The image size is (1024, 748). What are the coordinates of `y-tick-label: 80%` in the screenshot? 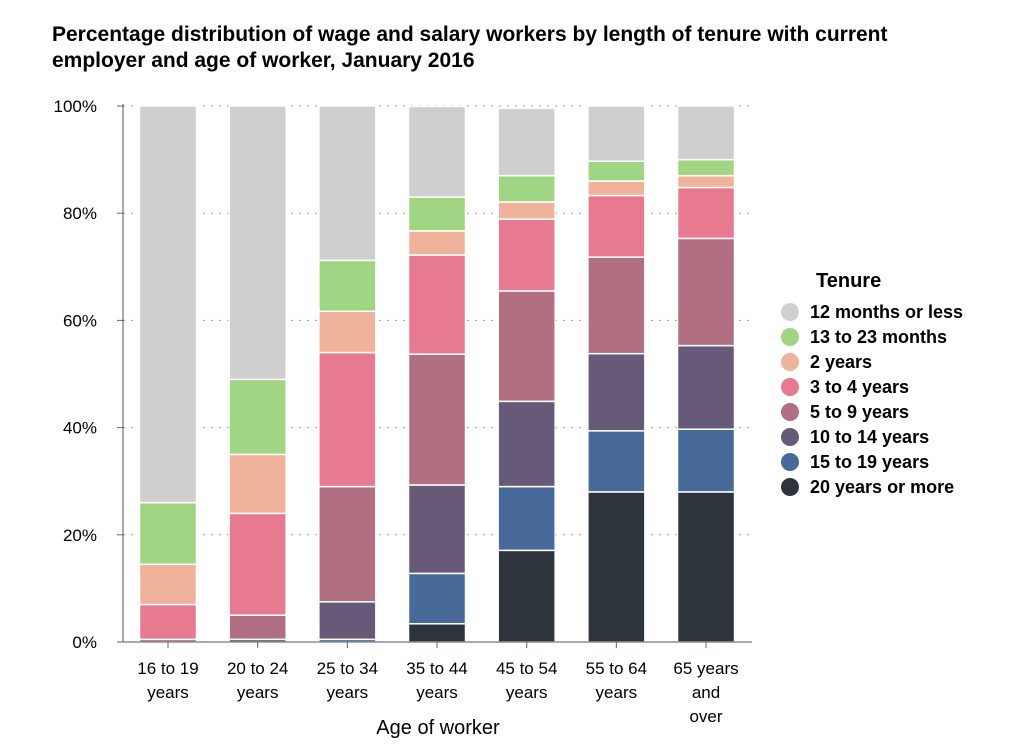 It's located at (80, 213).